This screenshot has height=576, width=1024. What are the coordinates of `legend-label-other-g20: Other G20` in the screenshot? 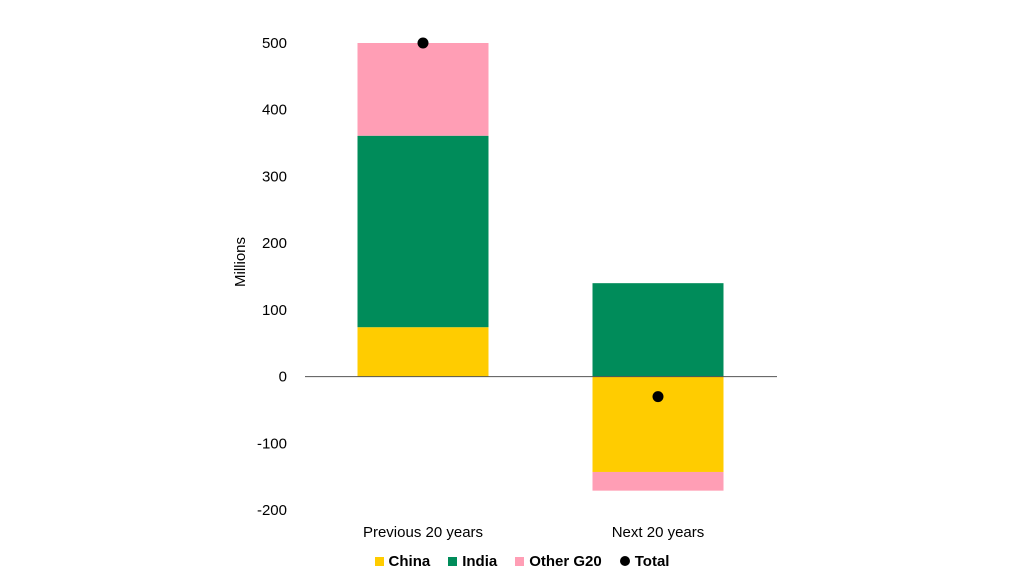 It's located at (565, 561).